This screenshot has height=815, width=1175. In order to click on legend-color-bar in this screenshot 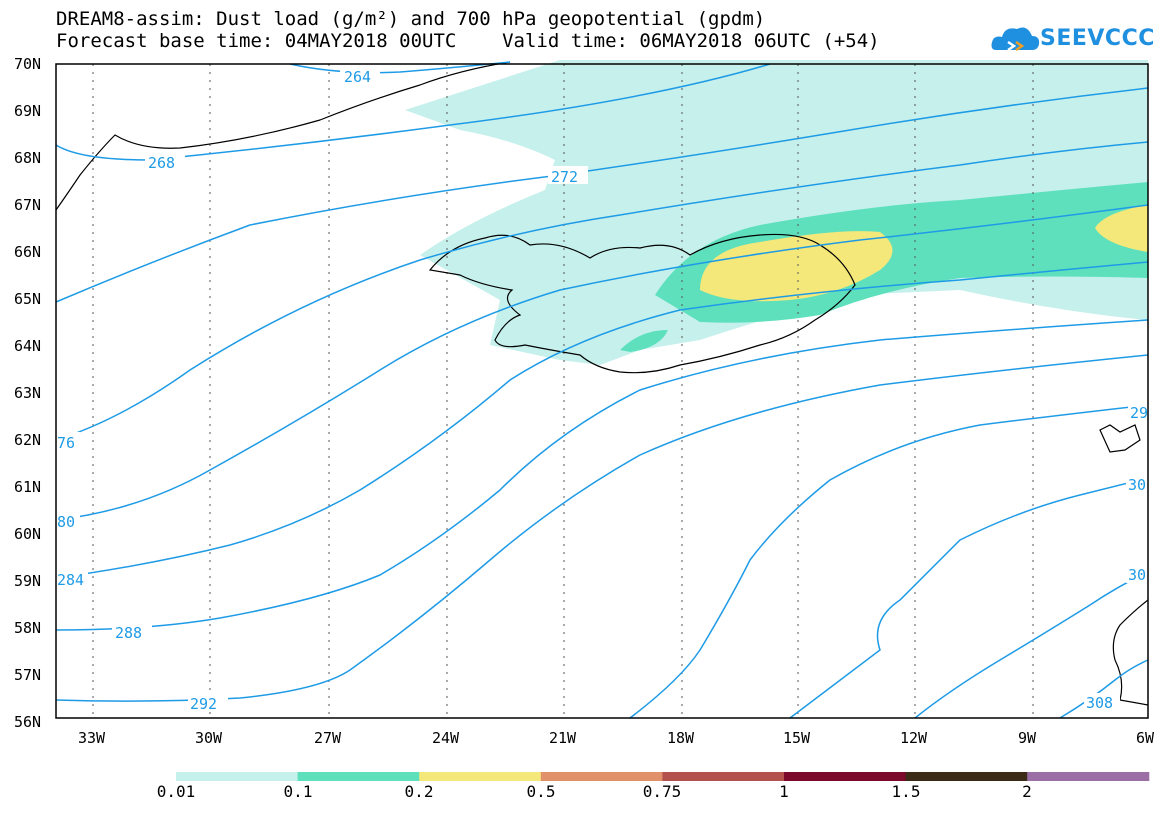, I will do `click(663, 776)`.